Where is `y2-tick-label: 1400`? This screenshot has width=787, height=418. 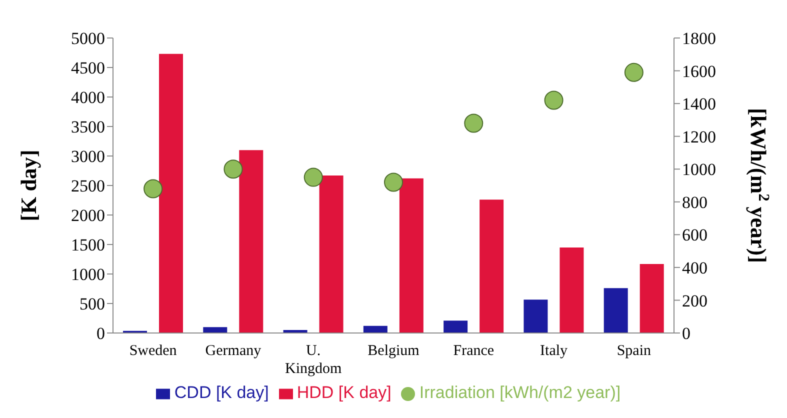
y2-tick-label: 1400 is located at coordinates (699, 104).